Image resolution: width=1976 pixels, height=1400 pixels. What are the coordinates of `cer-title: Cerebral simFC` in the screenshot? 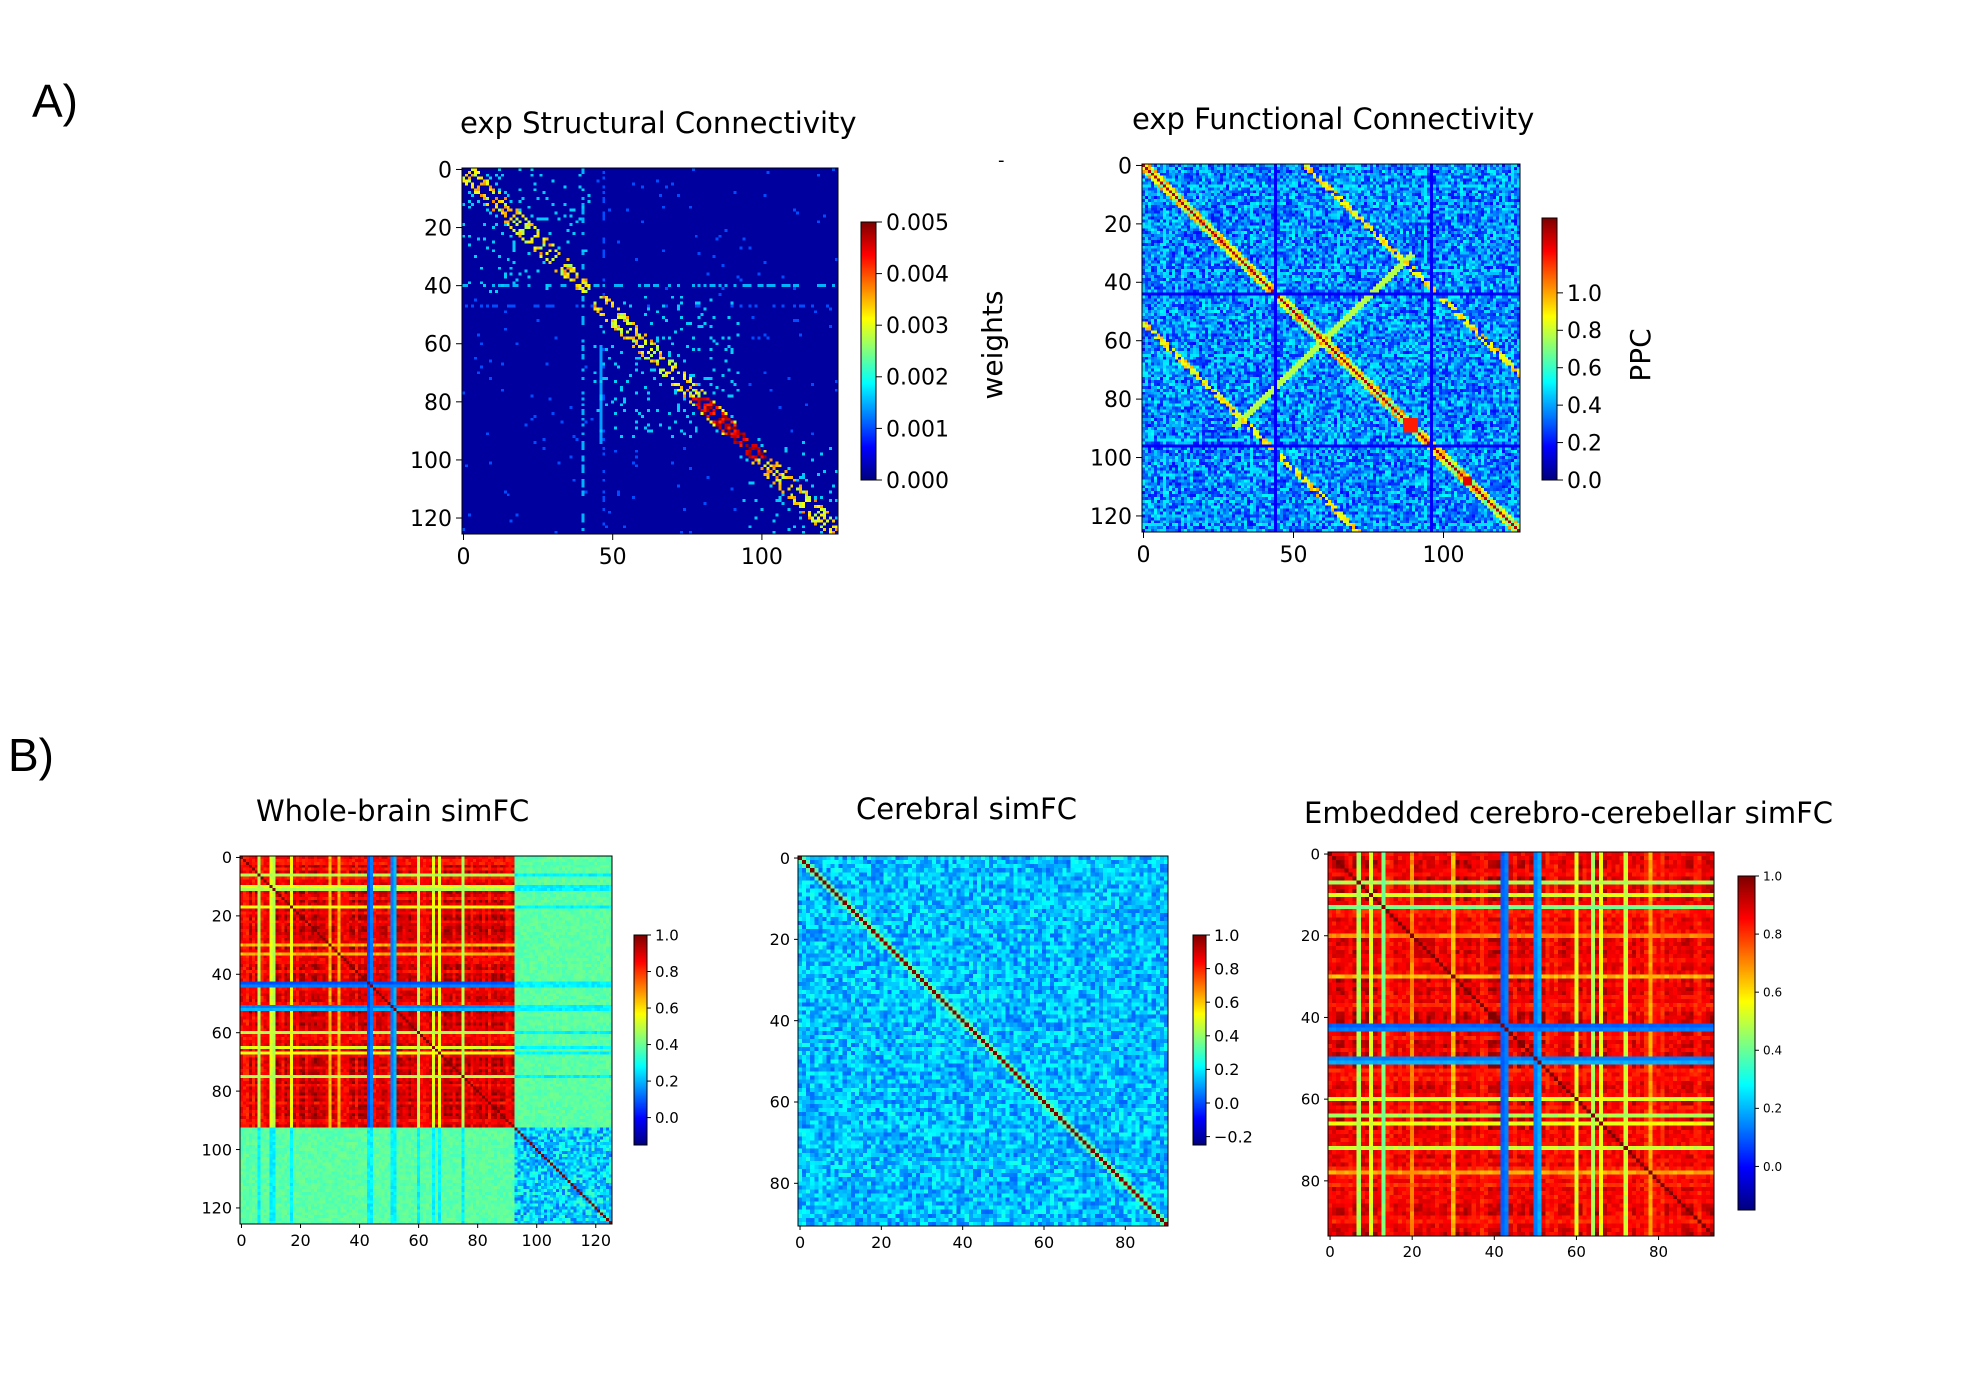 It's located at (966, 809).